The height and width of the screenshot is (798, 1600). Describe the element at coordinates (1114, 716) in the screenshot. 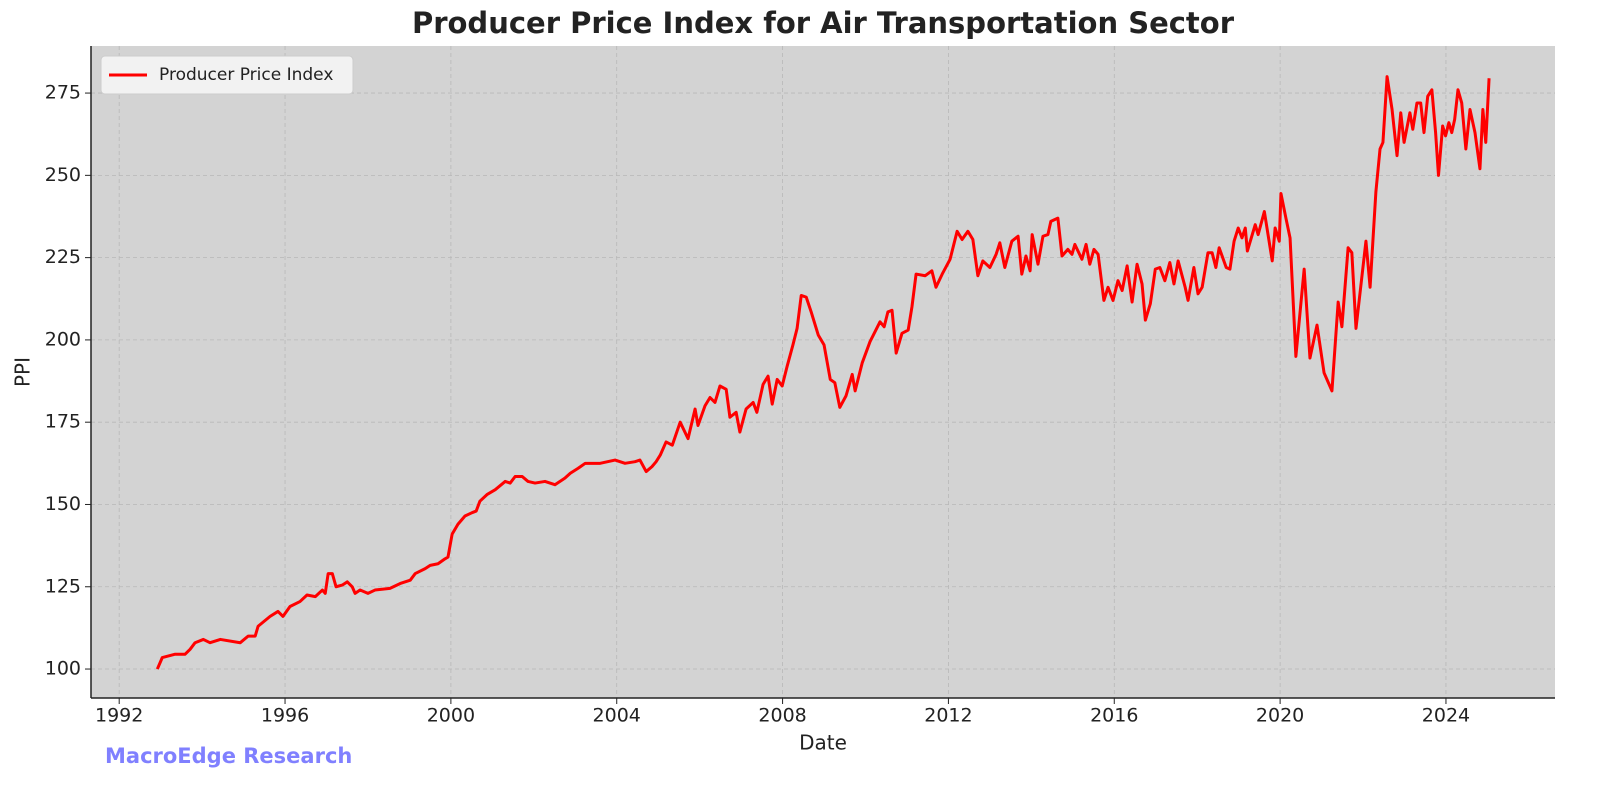

I see `x-tick-label: 2016` at that location.